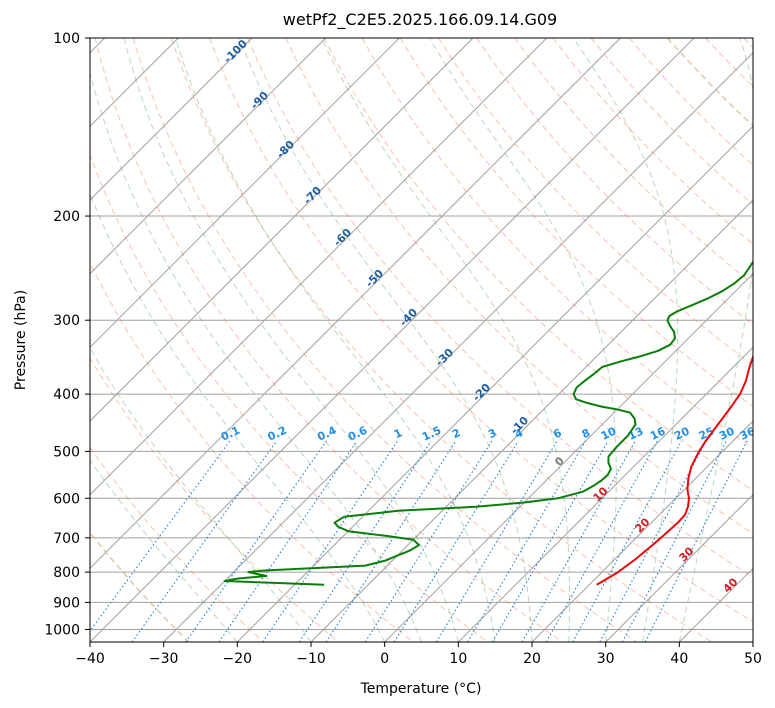  I want to click on x-tick-label: 0, so click(384, 659).